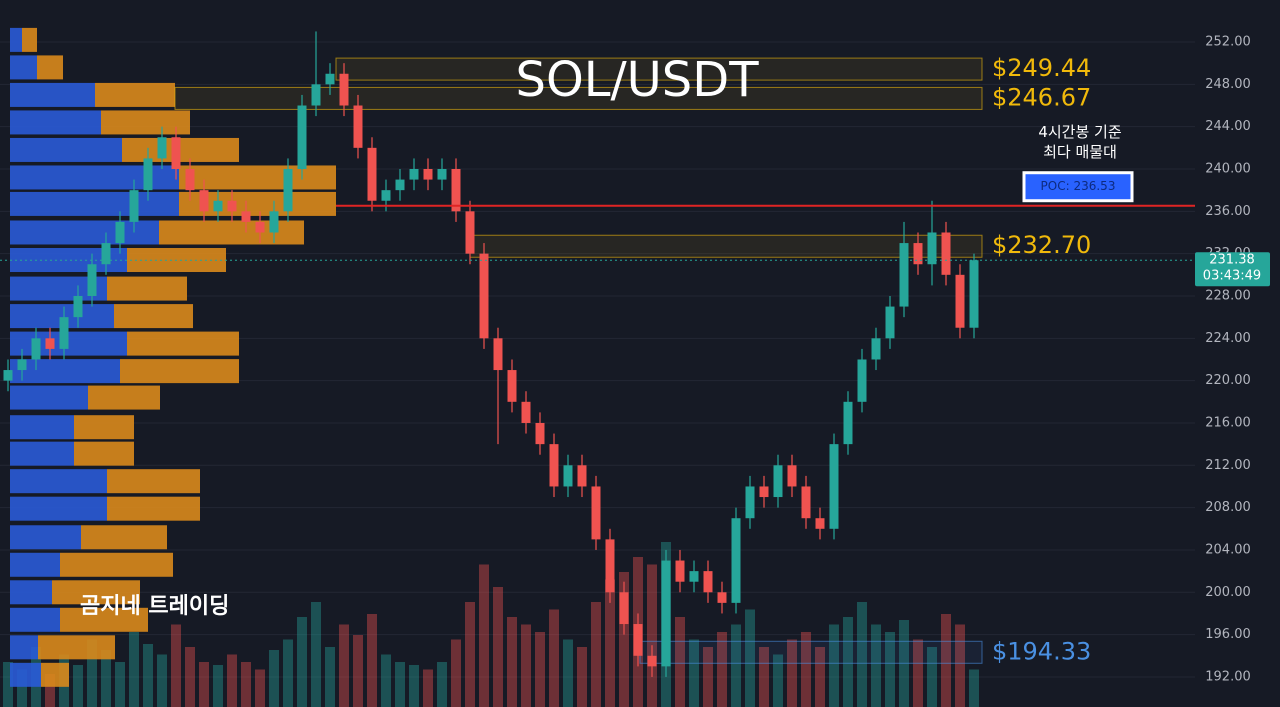 The image size is (1280, 707). Describe the element at coordinates (1078, 186) in the screenshot. I see `poc-label: POC: 236.53` at that location.